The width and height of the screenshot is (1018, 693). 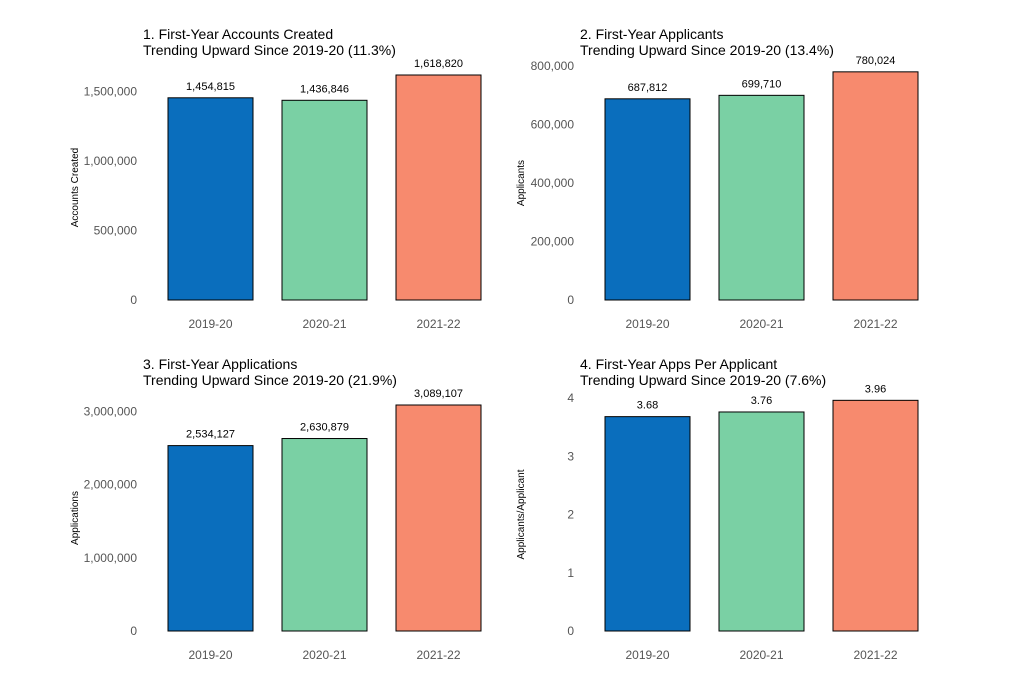 I want to click on bar-value-label: 3.68, so click(x=647, y=406).